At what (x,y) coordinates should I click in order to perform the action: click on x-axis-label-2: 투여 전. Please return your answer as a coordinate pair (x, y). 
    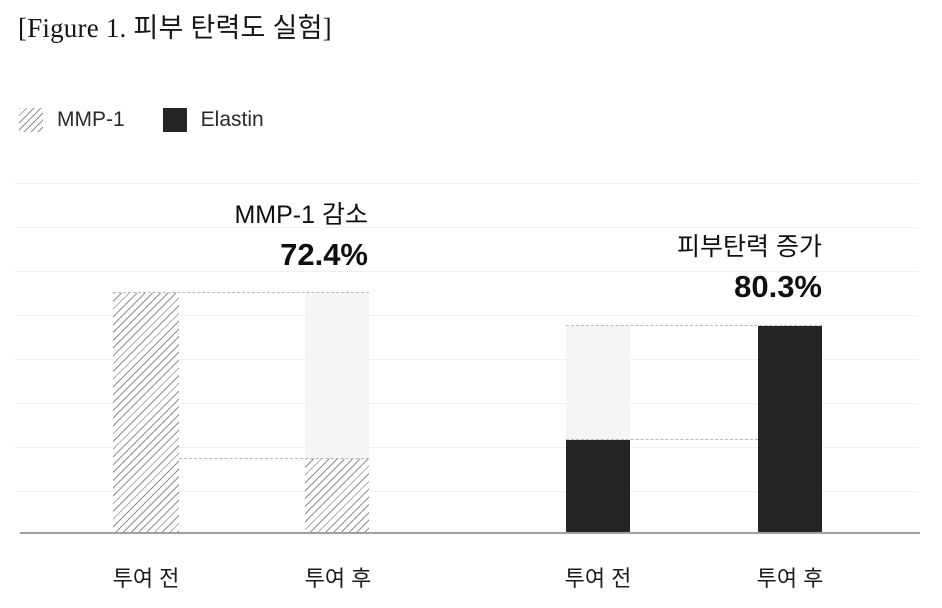
    Looking at the image, I should click on (598, 578).